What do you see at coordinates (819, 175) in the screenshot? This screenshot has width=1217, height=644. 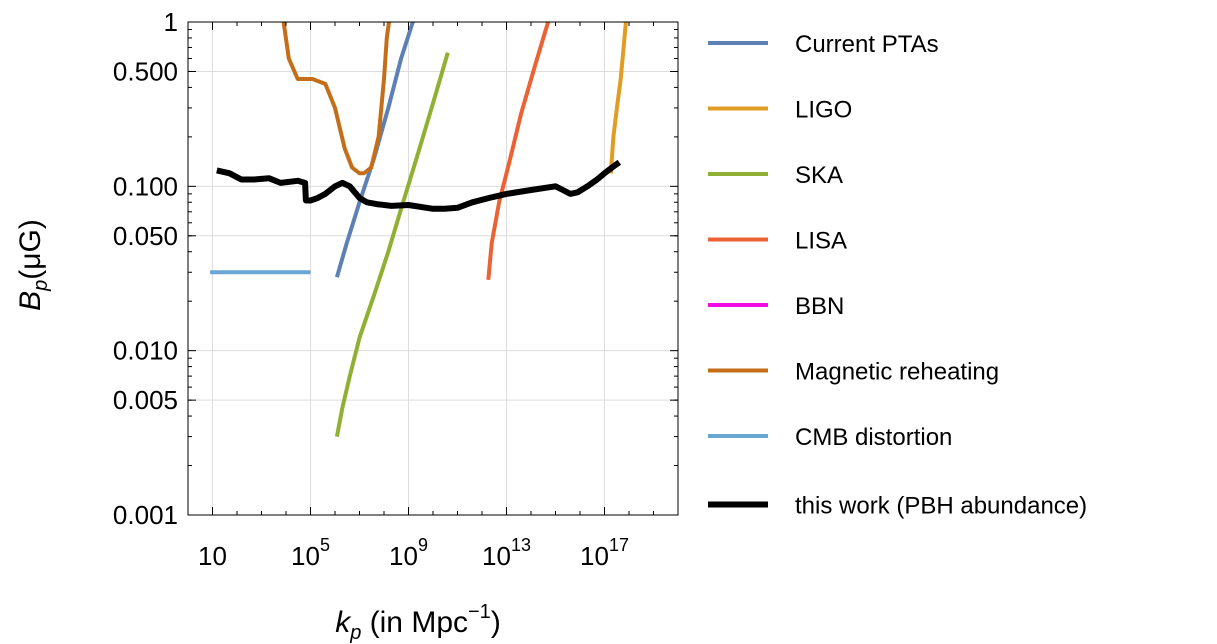 I see `legend-label: SKA` at bounding box center [819, 175].